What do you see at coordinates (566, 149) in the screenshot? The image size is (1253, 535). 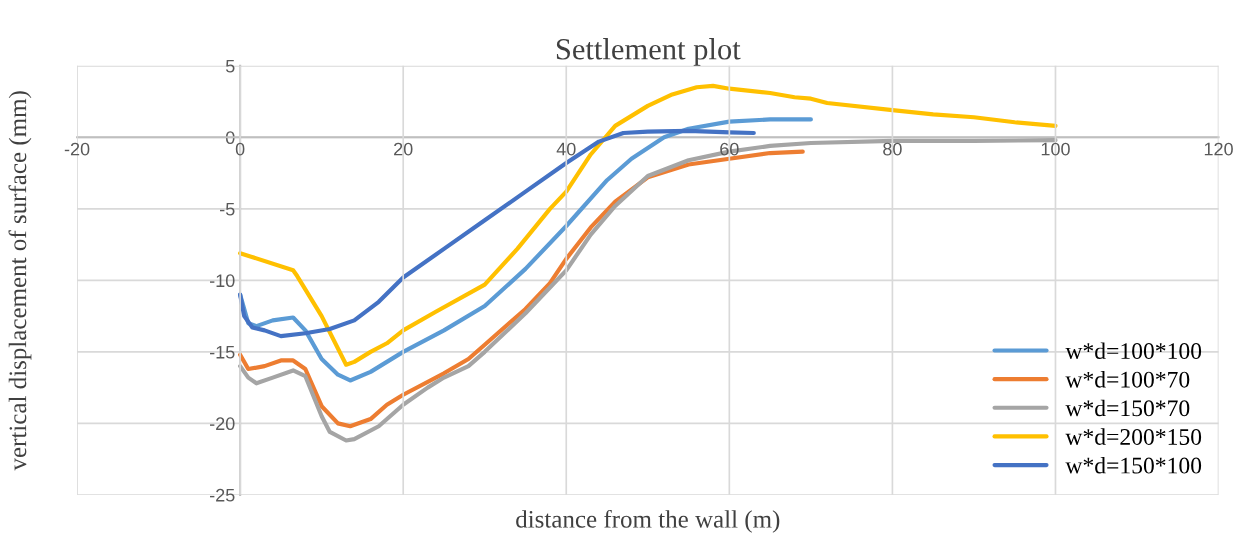 I see `x-tick-label: 40` at bounding box center [566, 149].